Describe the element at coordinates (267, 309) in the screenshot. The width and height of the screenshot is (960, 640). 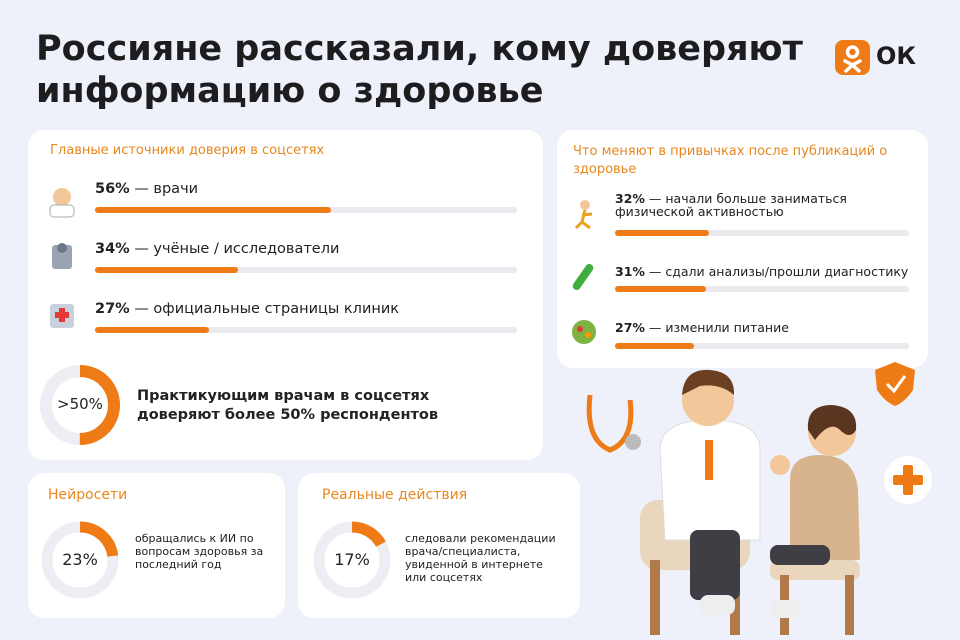
I see `label: — официальные страницы клиник` at that location.